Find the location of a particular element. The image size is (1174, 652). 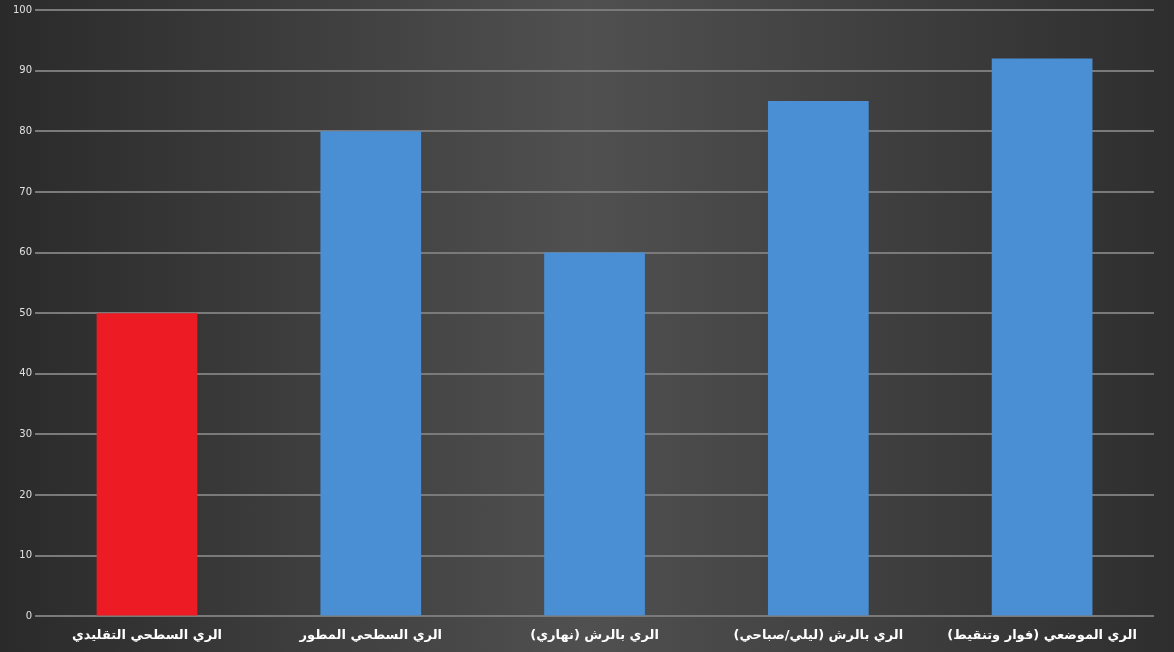

x-tick-label: الري السطحي التقليدي is located at coordinates (147, 634).